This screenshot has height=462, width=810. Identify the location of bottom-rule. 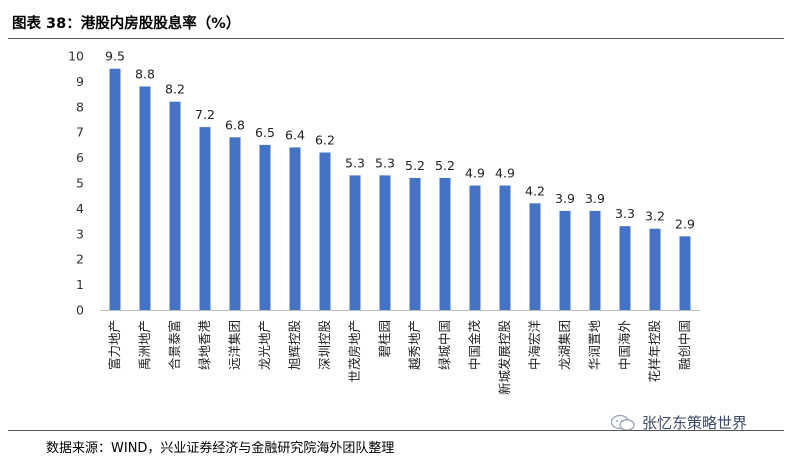
(396, 430).